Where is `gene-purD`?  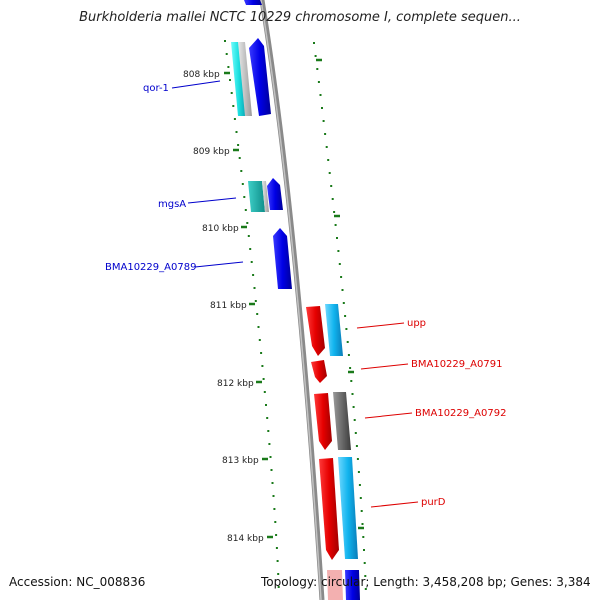
gene-purD is located at coordinates (329, 509).